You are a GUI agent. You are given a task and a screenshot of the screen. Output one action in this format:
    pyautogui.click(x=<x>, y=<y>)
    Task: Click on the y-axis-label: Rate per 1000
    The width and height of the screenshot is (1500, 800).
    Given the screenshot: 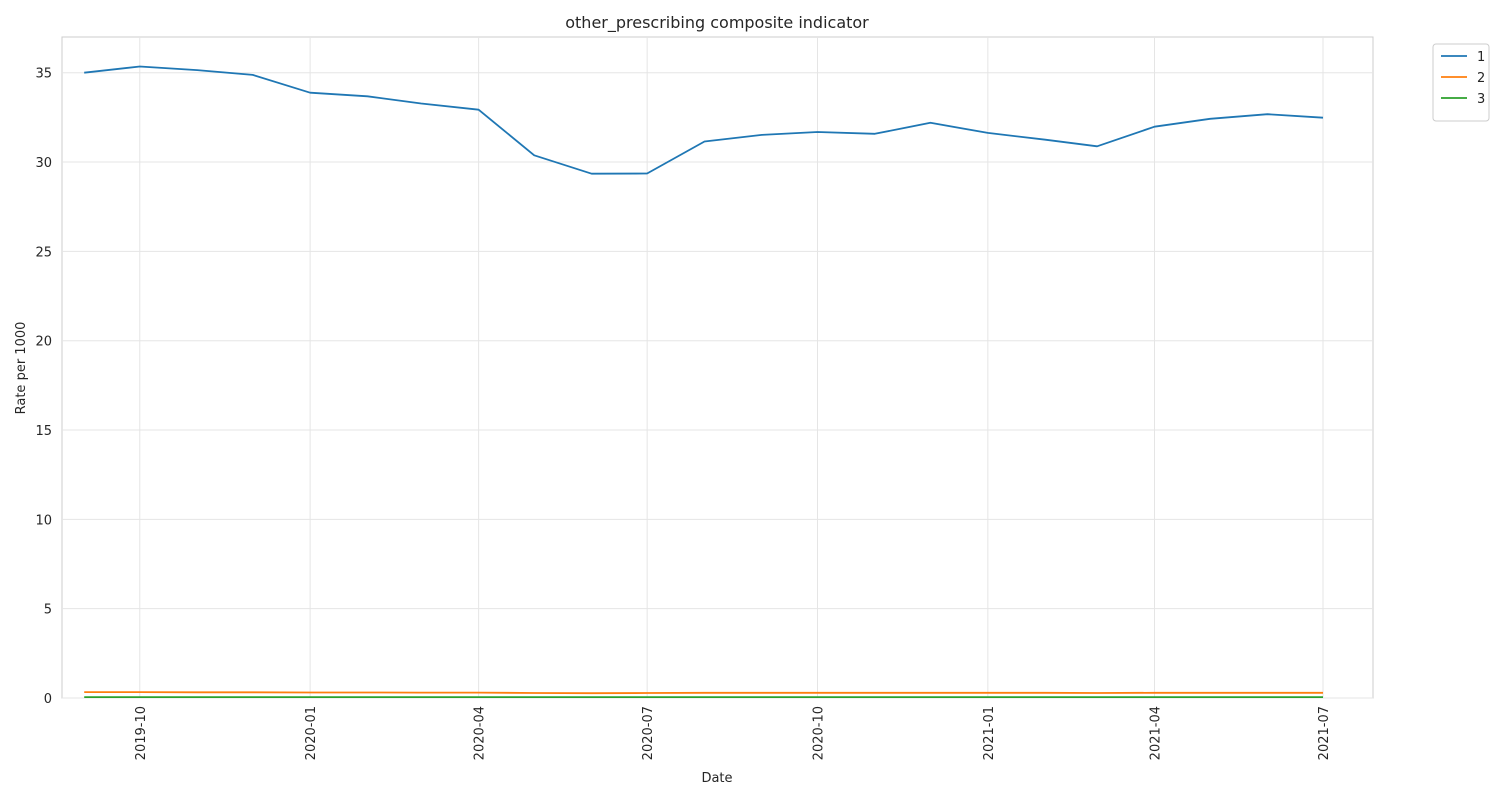 What is the action you would take?
    pyautogui.click(x=21, y=368)
    